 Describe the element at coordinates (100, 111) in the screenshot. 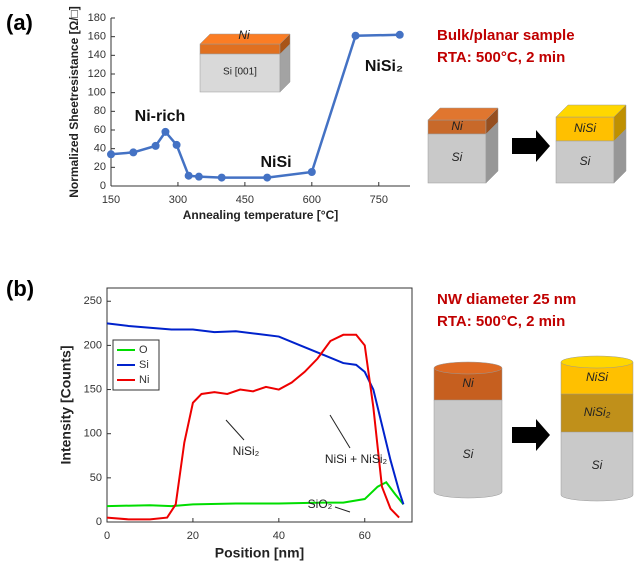

I see `y-tick-label: 80` at that location.